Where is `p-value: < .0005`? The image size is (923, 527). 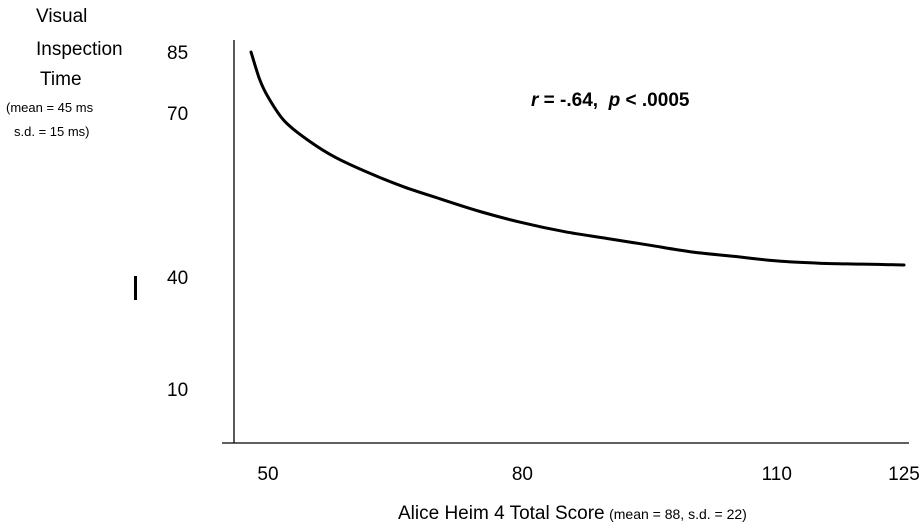 p-value: < .0005 is located at coordinates (655, 100).